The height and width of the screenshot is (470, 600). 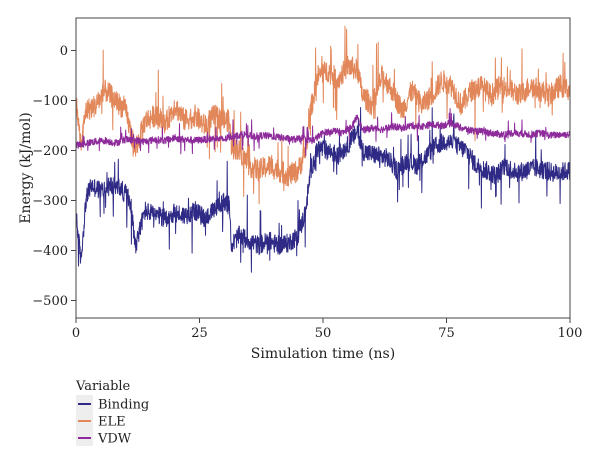 I want to click on x-tick-label: 75, so click(x=446, y=333).